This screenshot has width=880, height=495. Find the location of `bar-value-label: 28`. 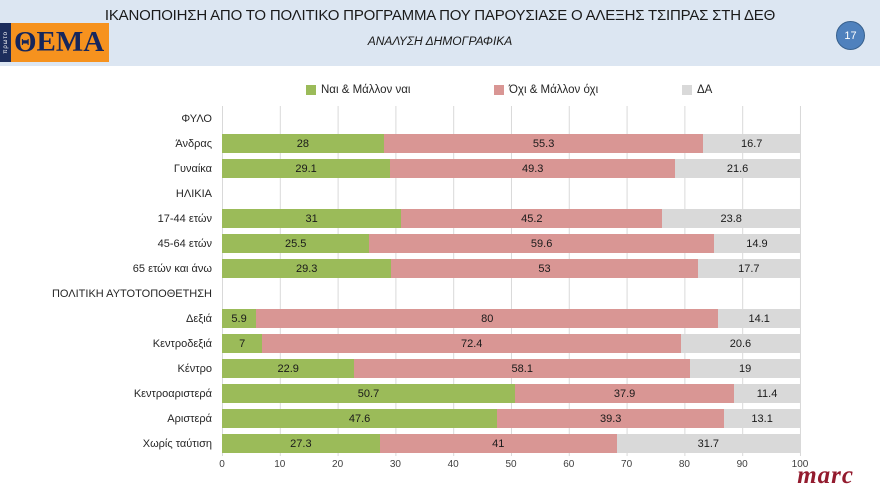

bar-value-label: 28 is located at coordinates (303, 143).